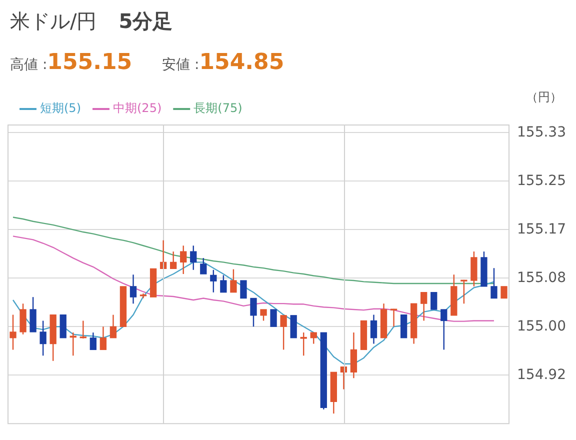 The image size is (576, 440). I want to click on y-tick-label: 154.92, so click(541, 374).